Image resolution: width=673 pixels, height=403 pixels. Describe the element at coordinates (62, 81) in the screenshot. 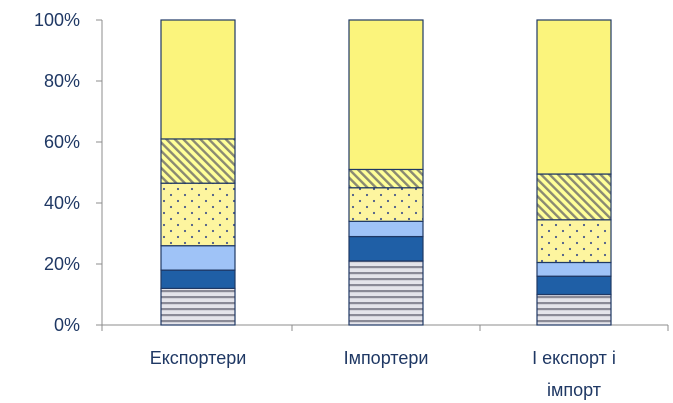

I see `y-tick-label: 80%` at that location.